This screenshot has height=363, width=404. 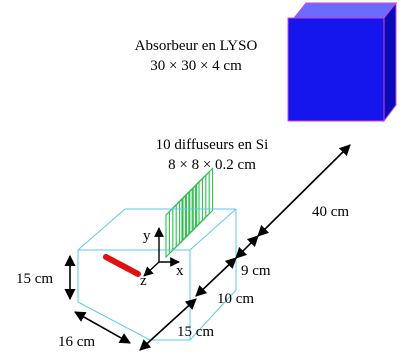 I want to click on box-distance-label: 10 cm, so click(x=235, y=299).